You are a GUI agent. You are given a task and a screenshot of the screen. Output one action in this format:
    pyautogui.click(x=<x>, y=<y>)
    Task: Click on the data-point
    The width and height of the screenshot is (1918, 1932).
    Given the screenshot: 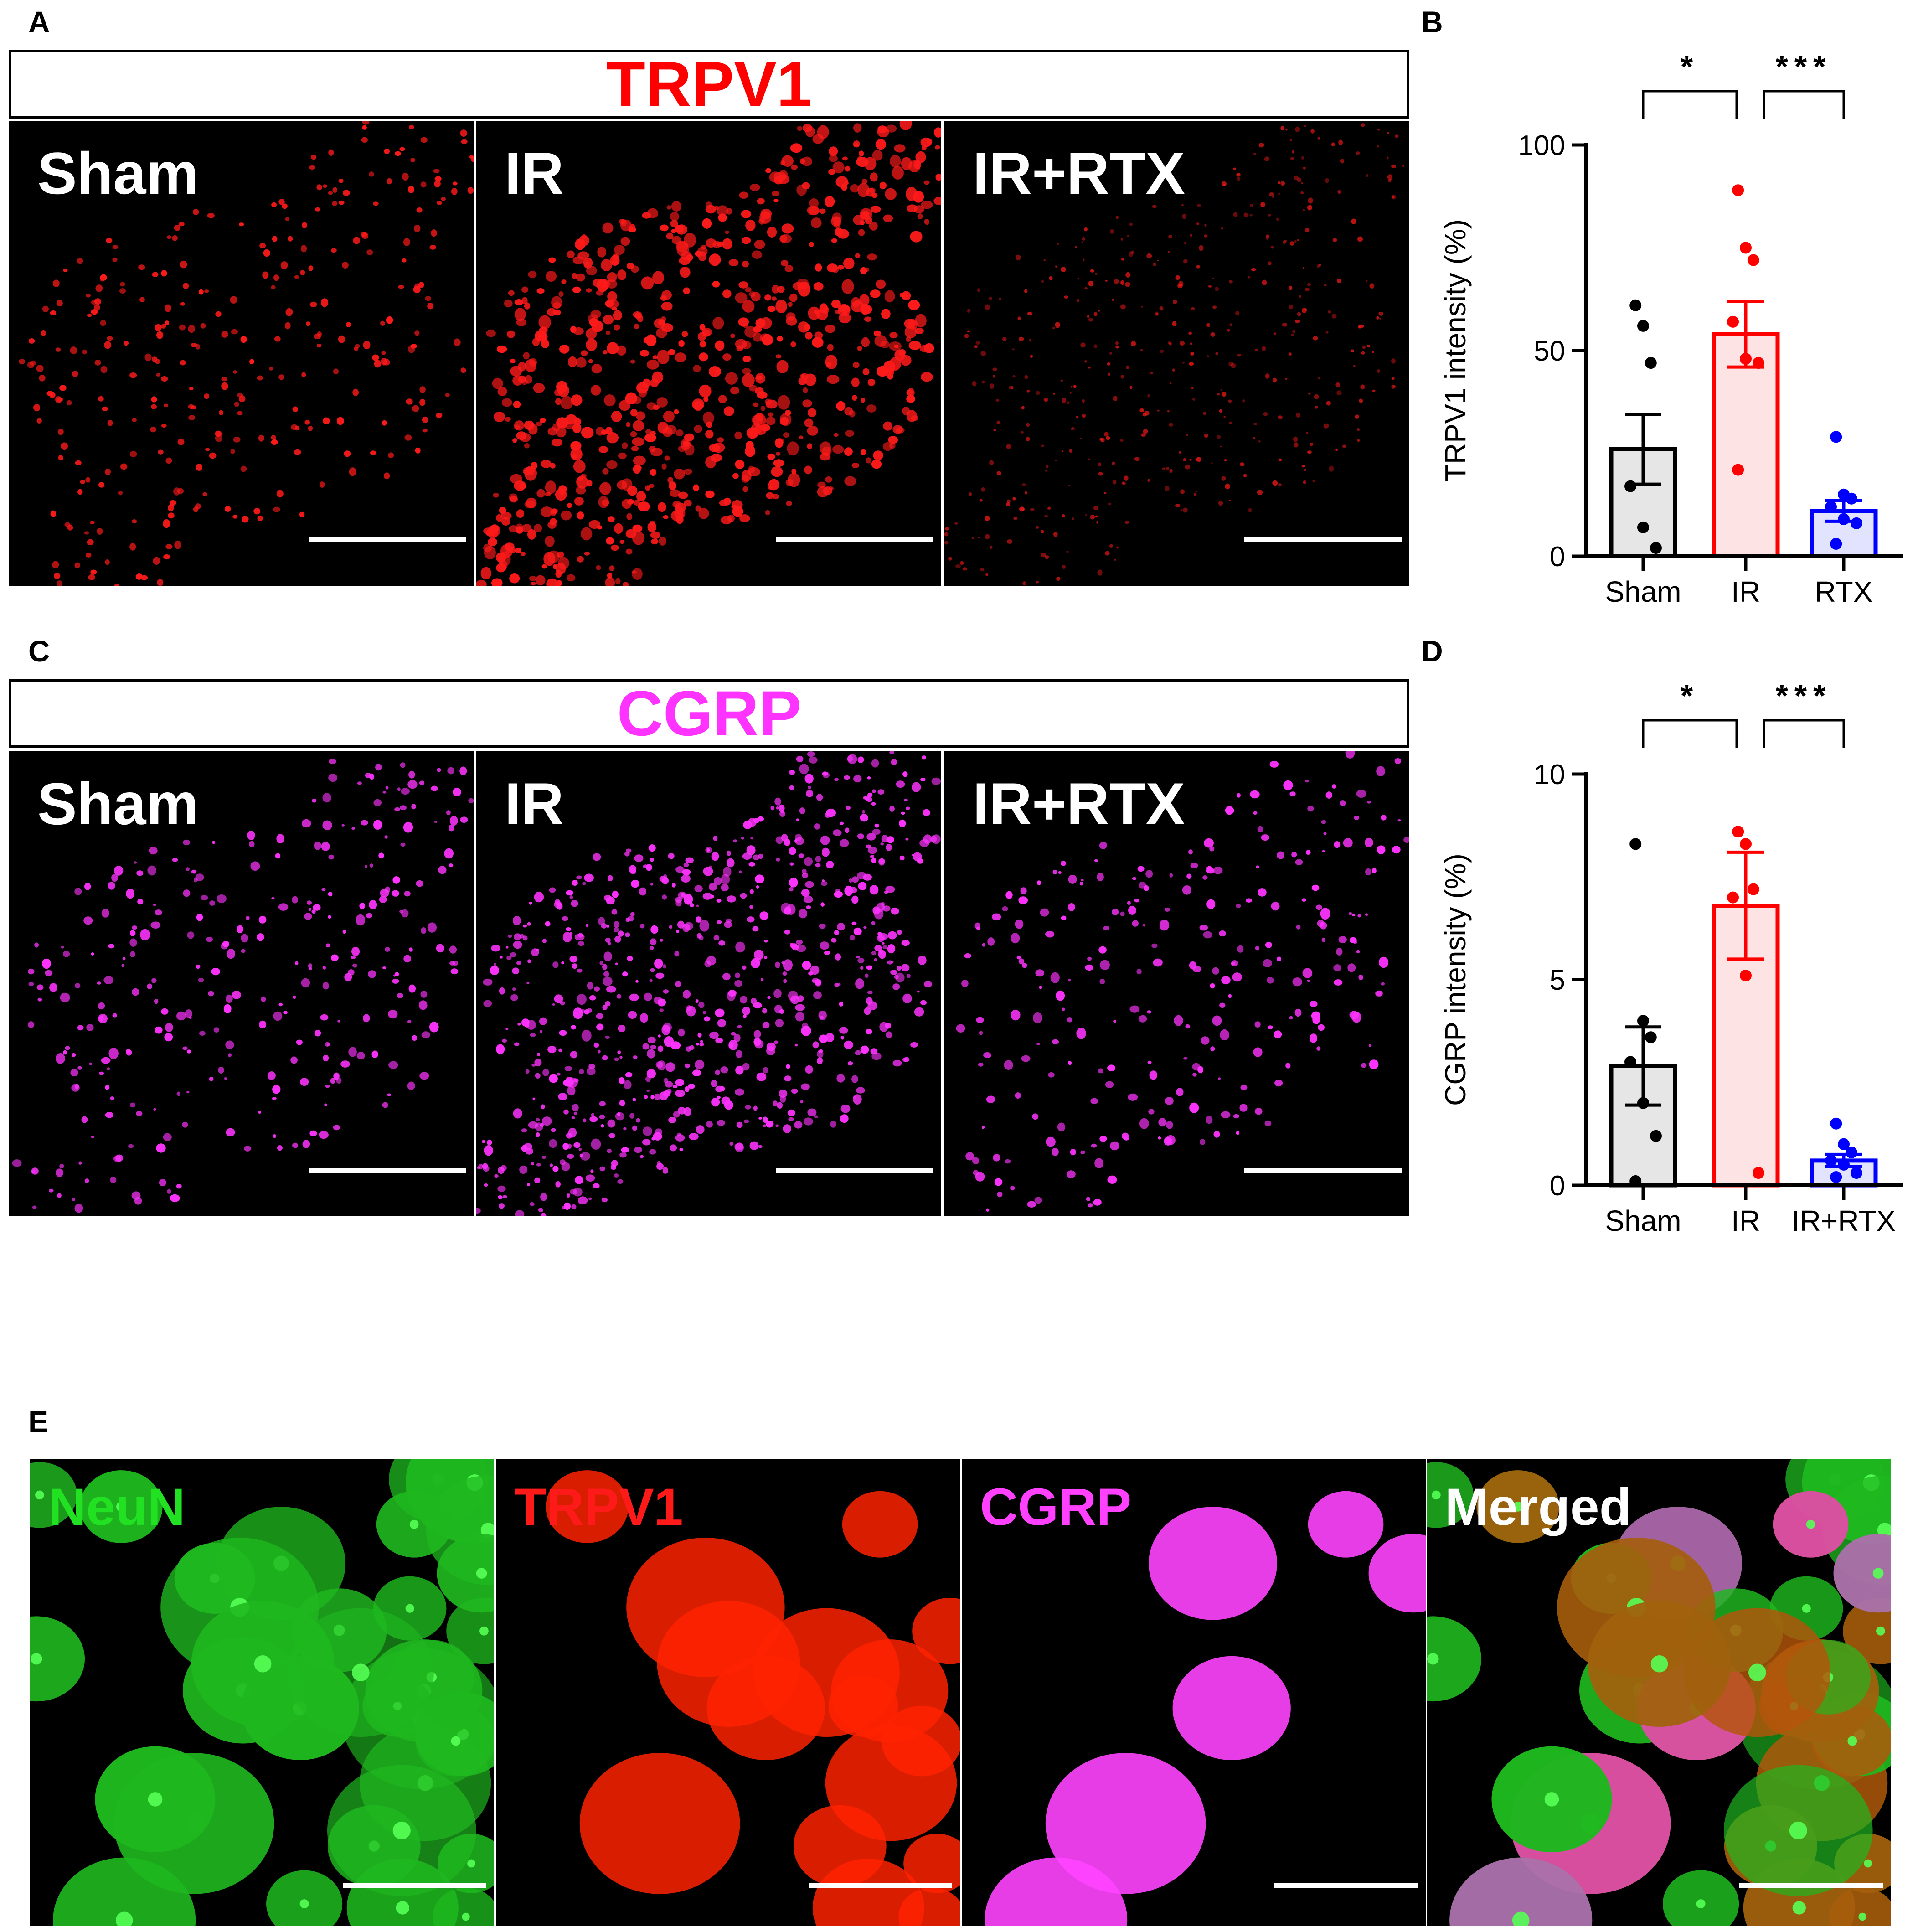 What is the action you would take?
    pyautogui.click(x=1630, y=1062)
    